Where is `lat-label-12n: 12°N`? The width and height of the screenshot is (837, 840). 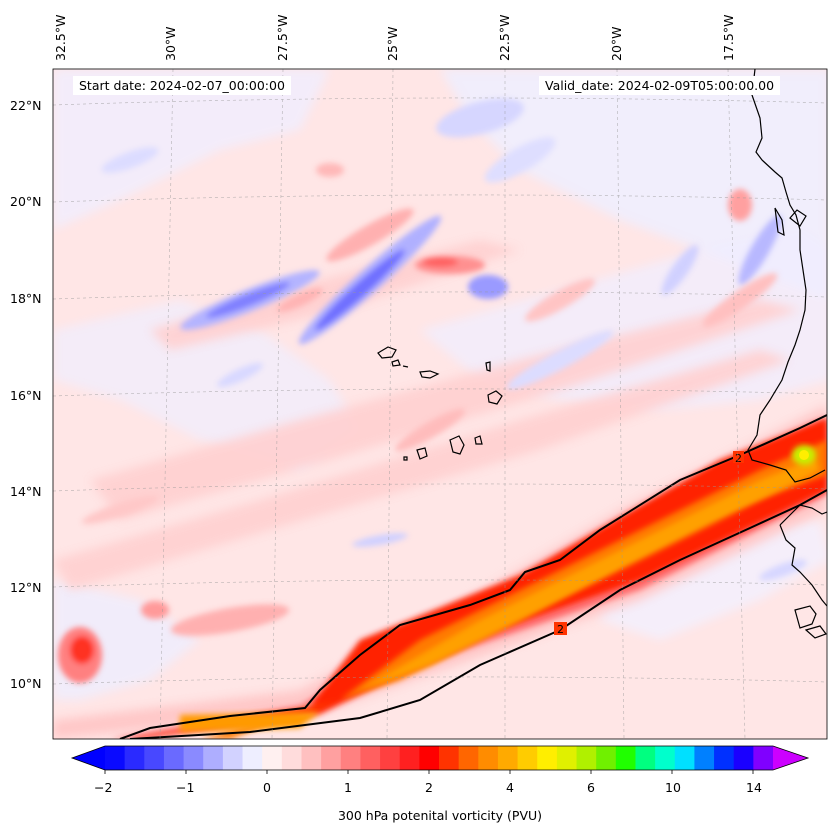
lat-label-12n: 12°N is located at coordinates (26, 587).